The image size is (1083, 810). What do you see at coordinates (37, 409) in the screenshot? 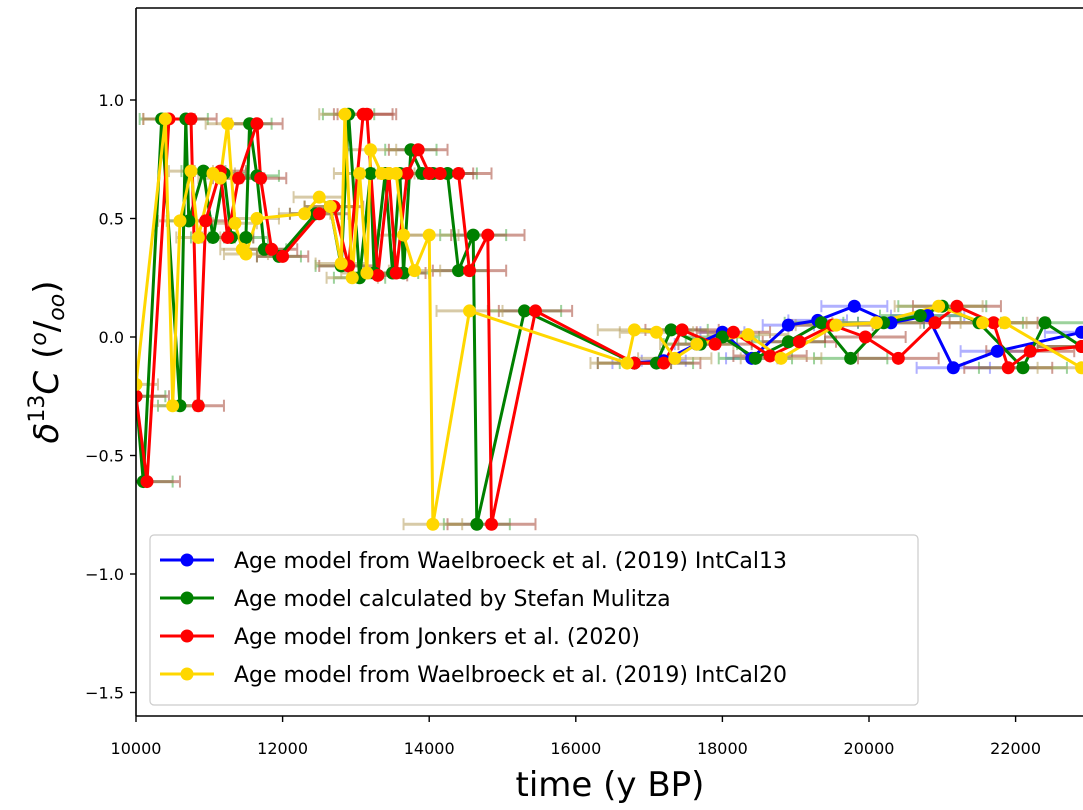
I see `y-label-superscript: 13` at bounding box center [37, 409].